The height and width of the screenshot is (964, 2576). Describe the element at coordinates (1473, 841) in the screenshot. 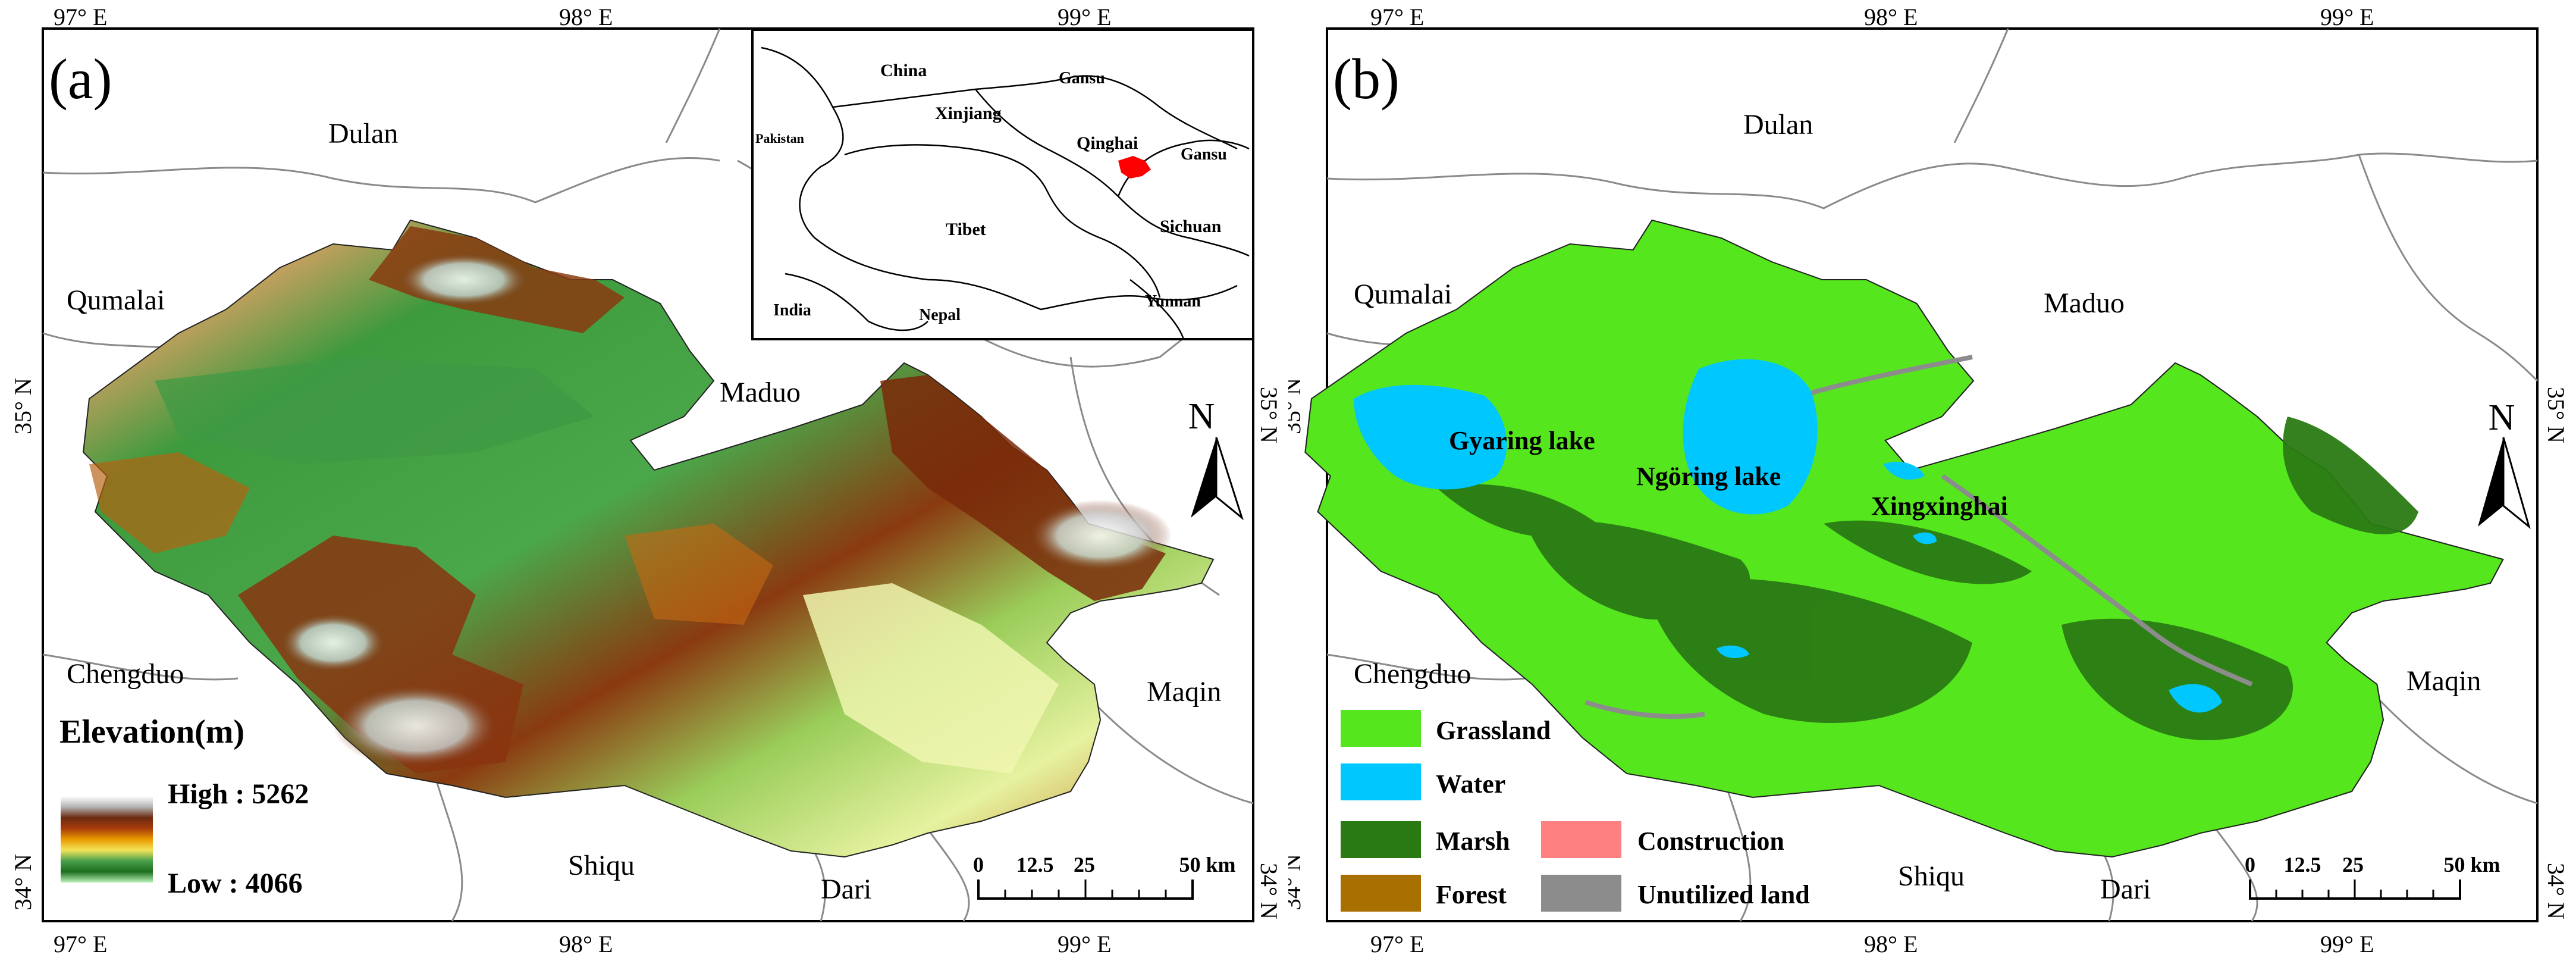

I see `svg-text: Marsh` at that location.